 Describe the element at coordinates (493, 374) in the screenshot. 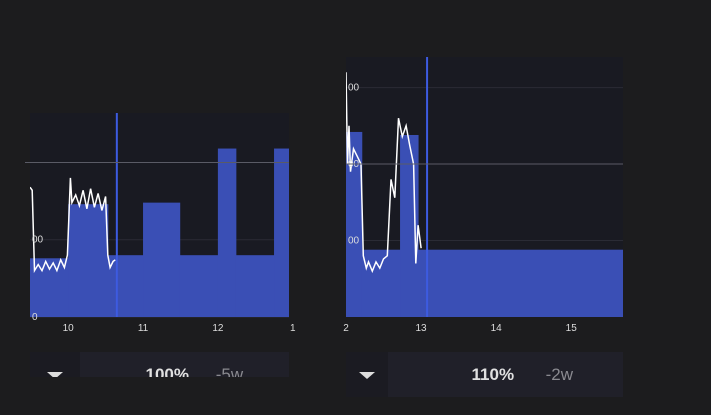

I see `zoom-level: 110%` at that location.